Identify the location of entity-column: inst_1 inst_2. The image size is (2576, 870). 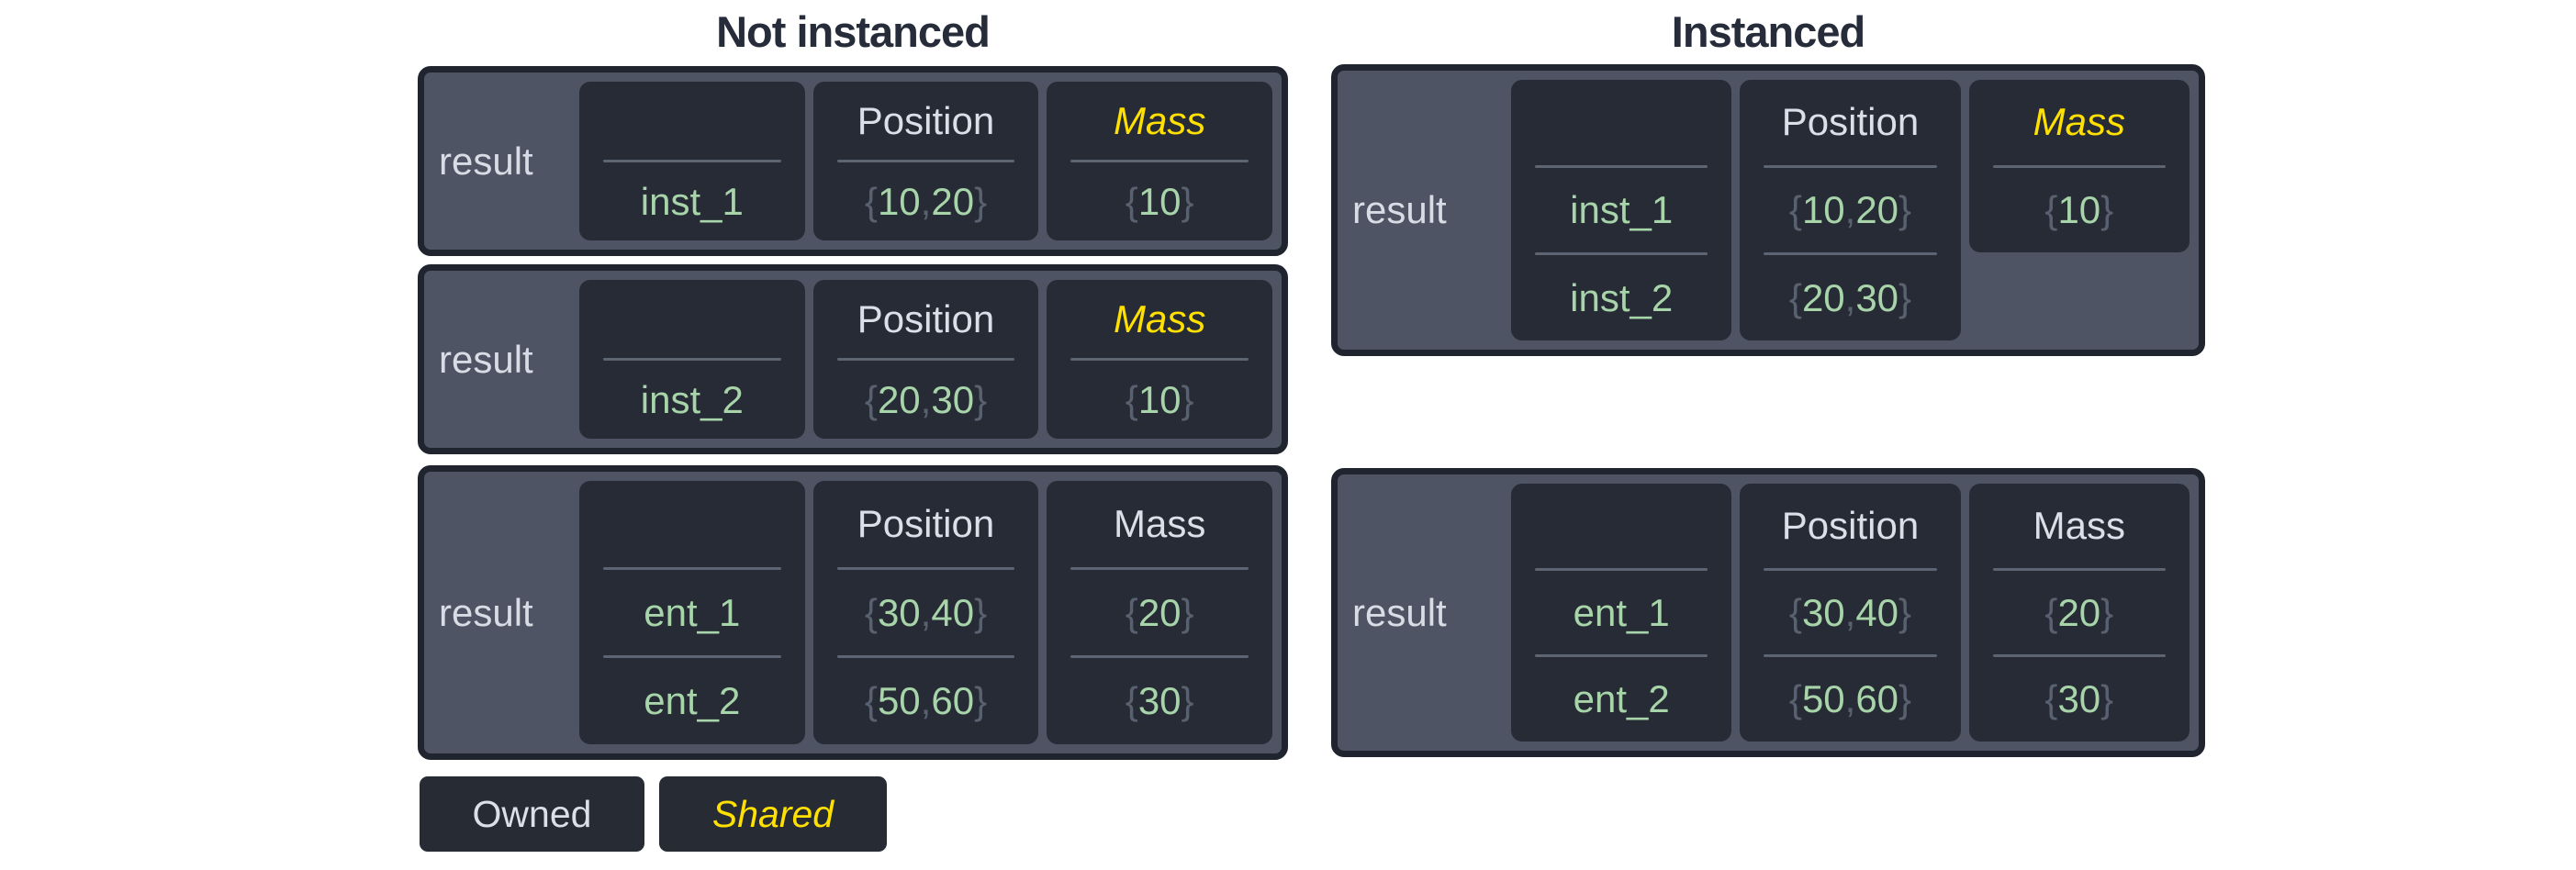
(1621, 210).